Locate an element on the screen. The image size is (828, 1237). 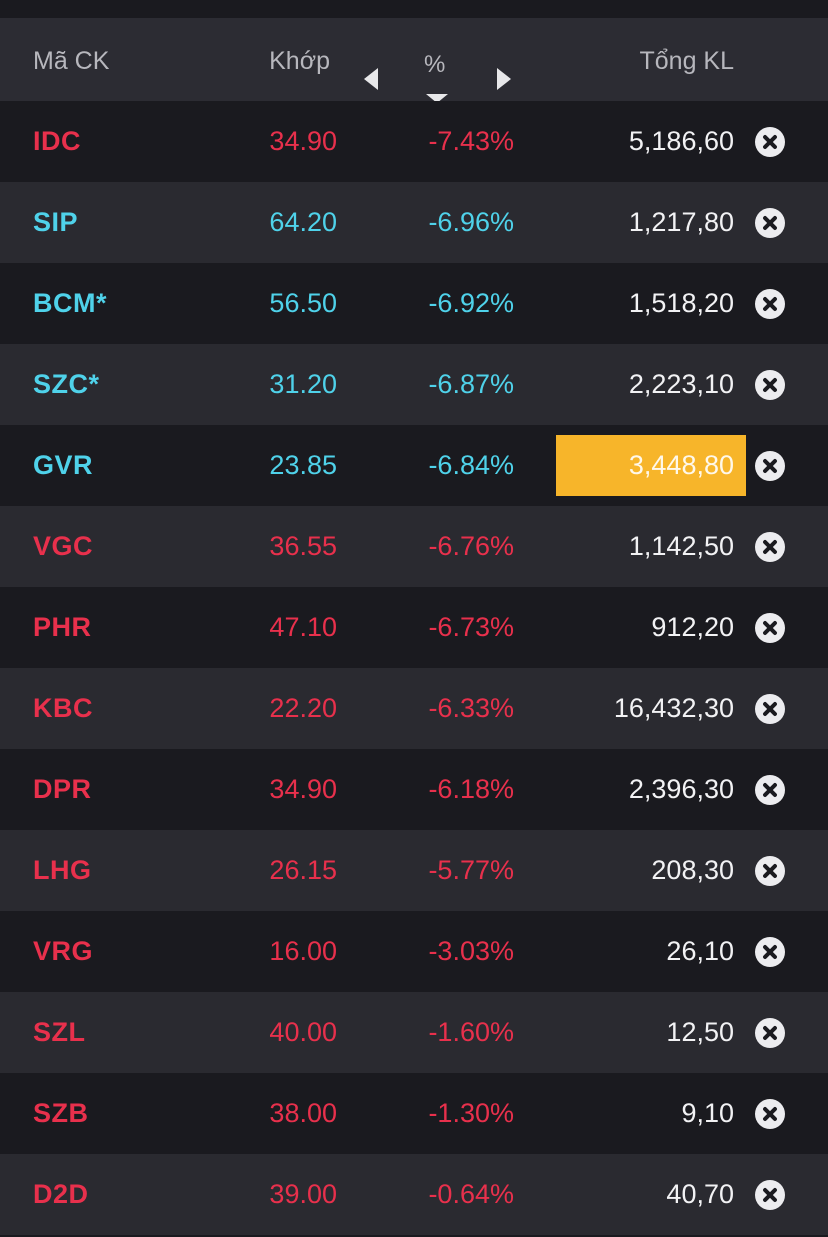
prev-column-icon is located at coordinates (371, 79).